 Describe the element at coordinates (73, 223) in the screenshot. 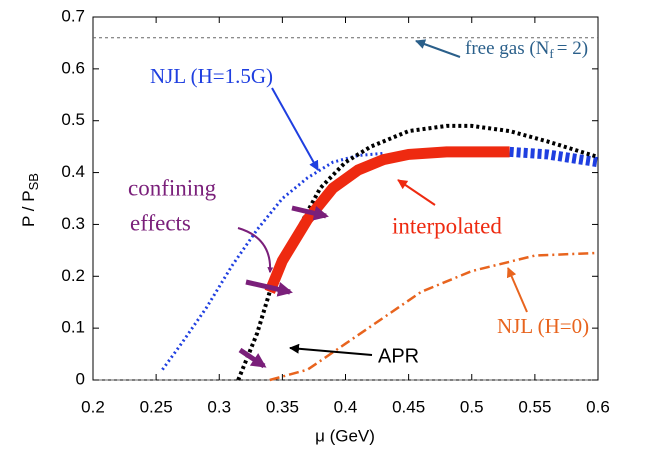

I see `y-tick-label: 0.3` at that location.